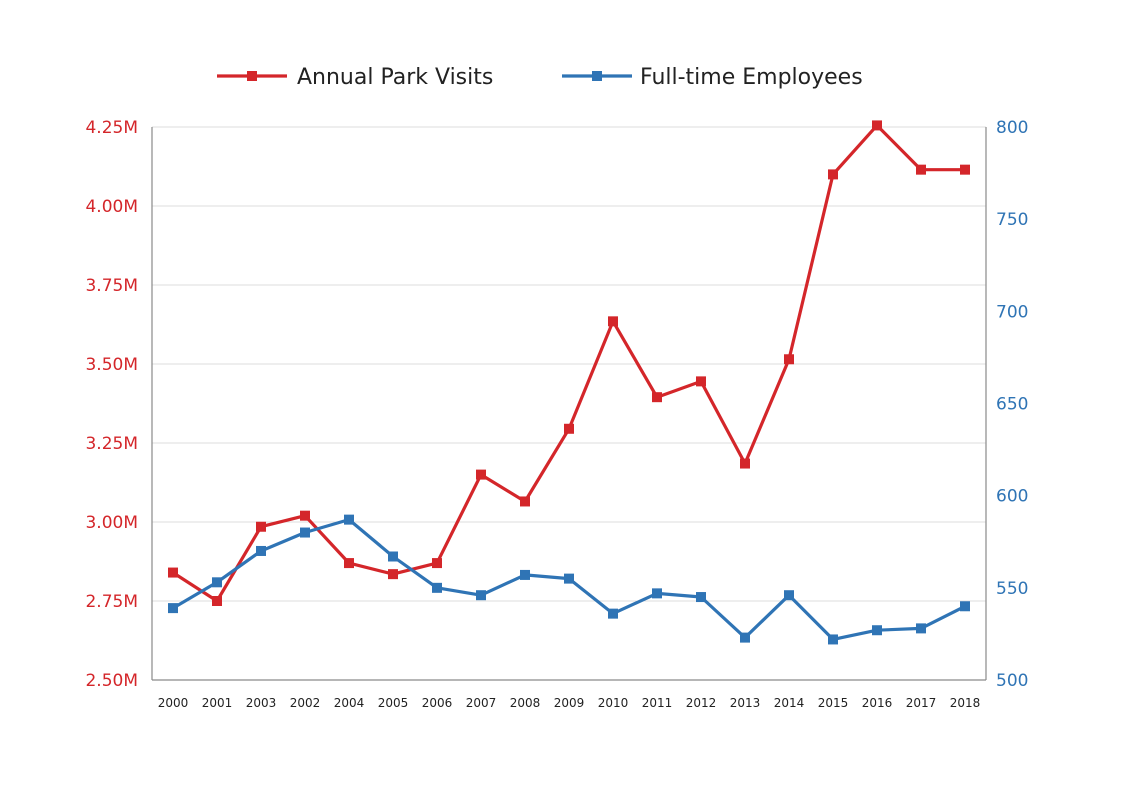  Describe the element at coordinates (751, 77) in the screenshot. I see `legend-label: Full-time Employees` at that location.